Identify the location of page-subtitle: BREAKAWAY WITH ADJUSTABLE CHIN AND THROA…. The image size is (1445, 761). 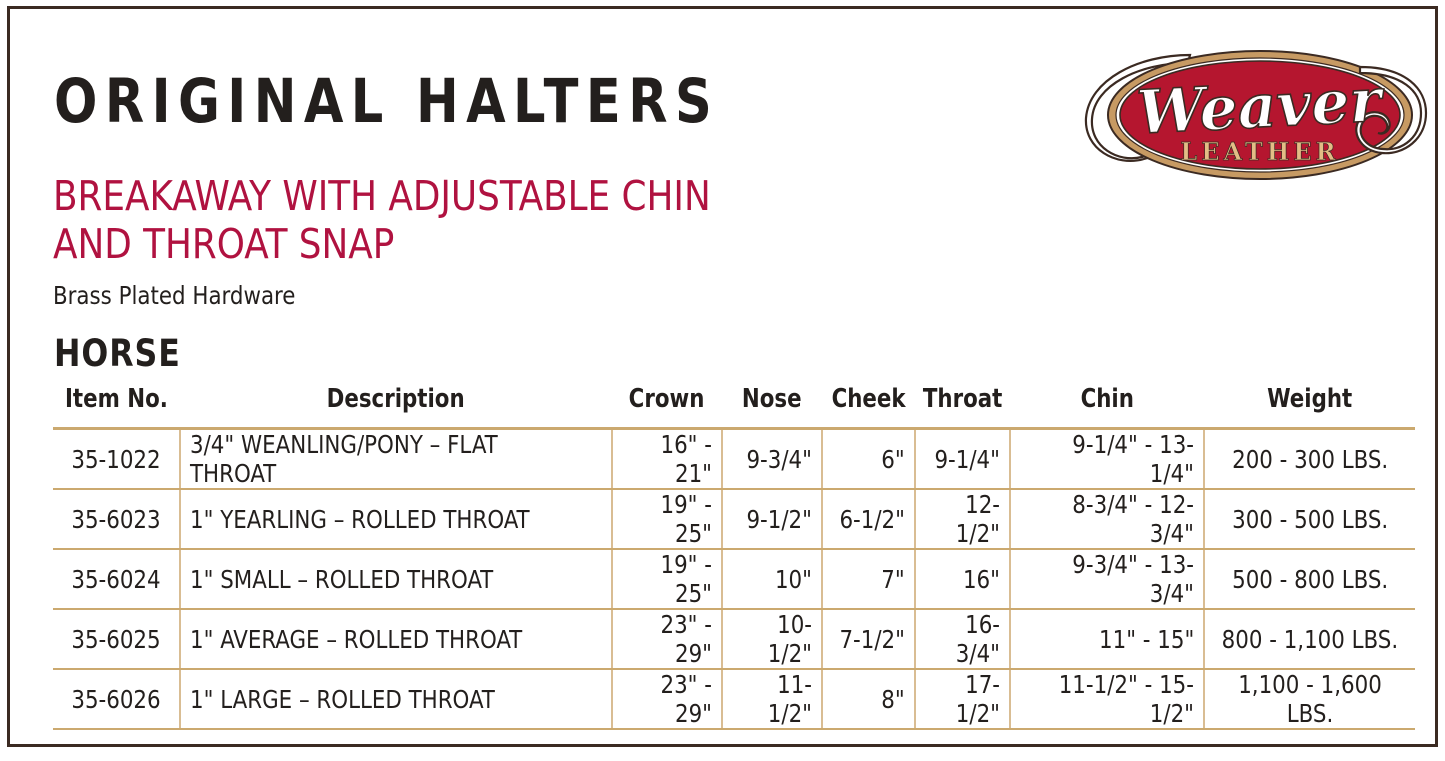
(460, 220).